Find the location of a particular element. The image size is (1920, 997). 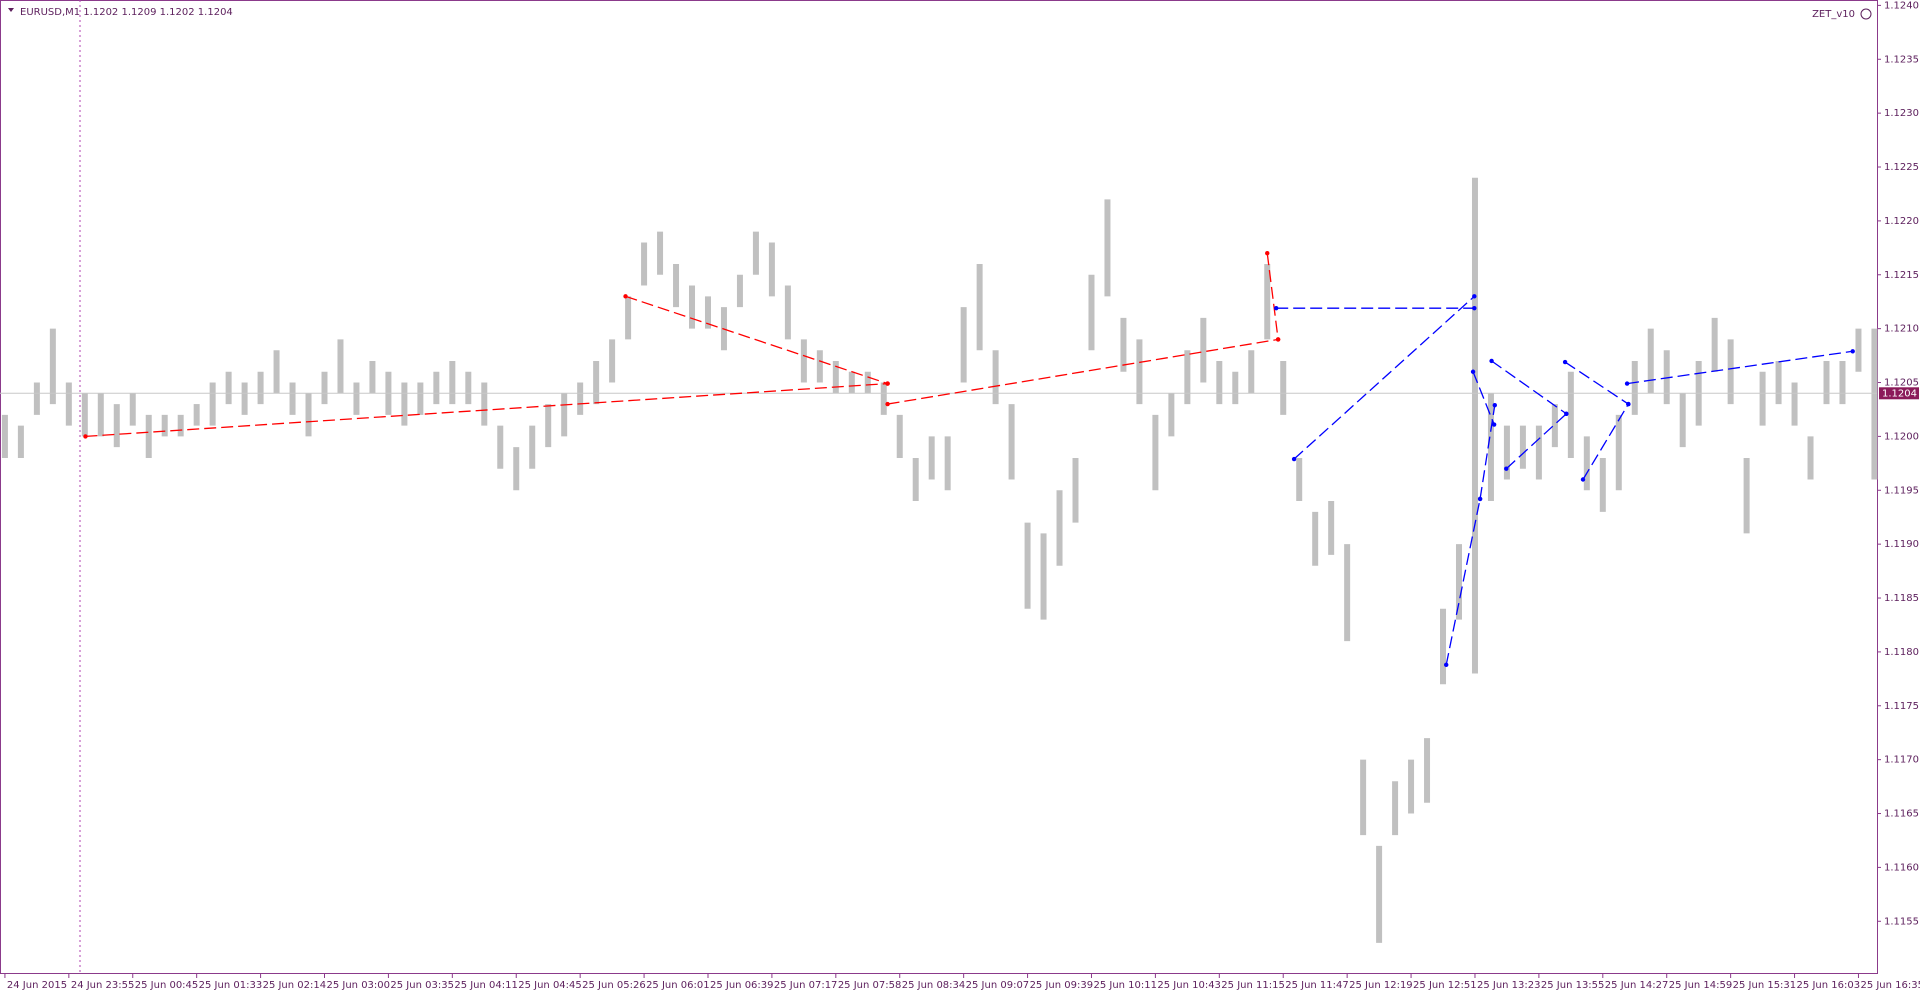

x-tick-label: 25 Jun 04:45 is located at coordinates (550, 985).